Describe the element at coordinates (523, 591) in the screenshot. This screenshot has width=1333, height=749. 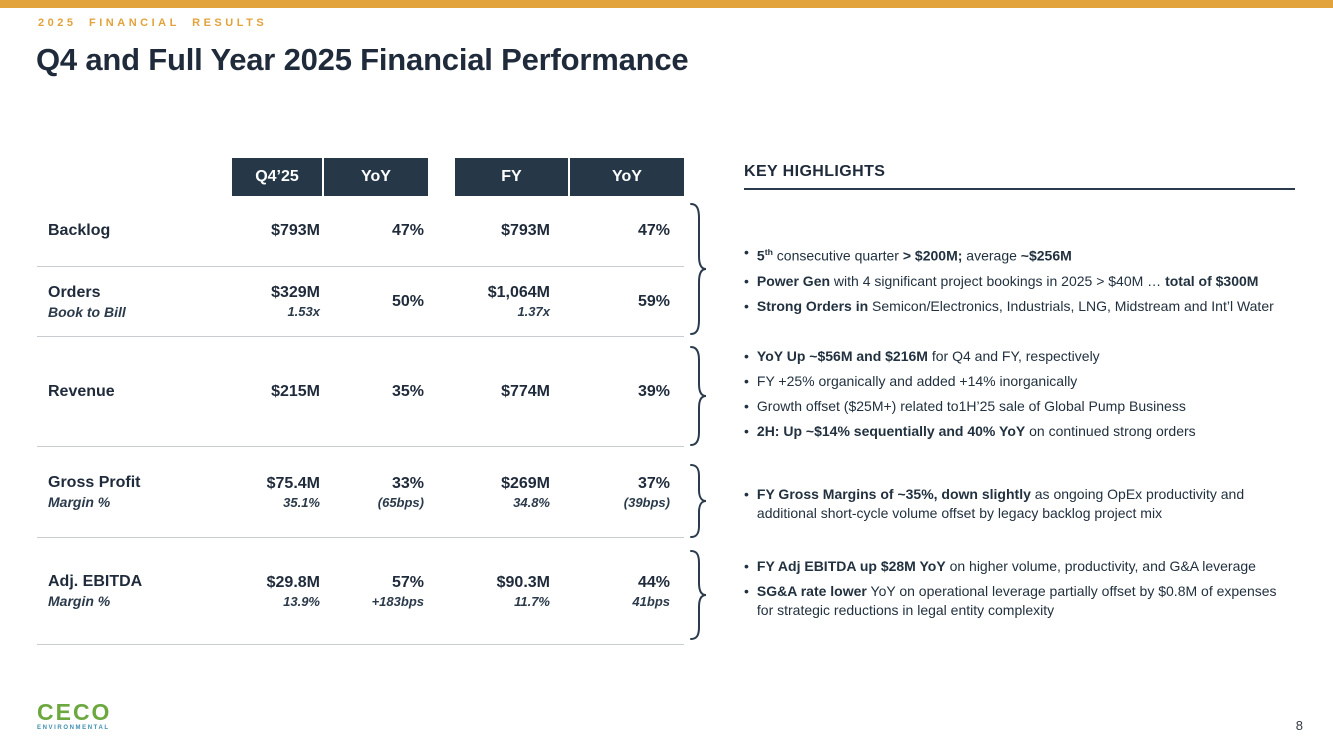
I see `value-cell: $90.3M 11.7%` at that location.